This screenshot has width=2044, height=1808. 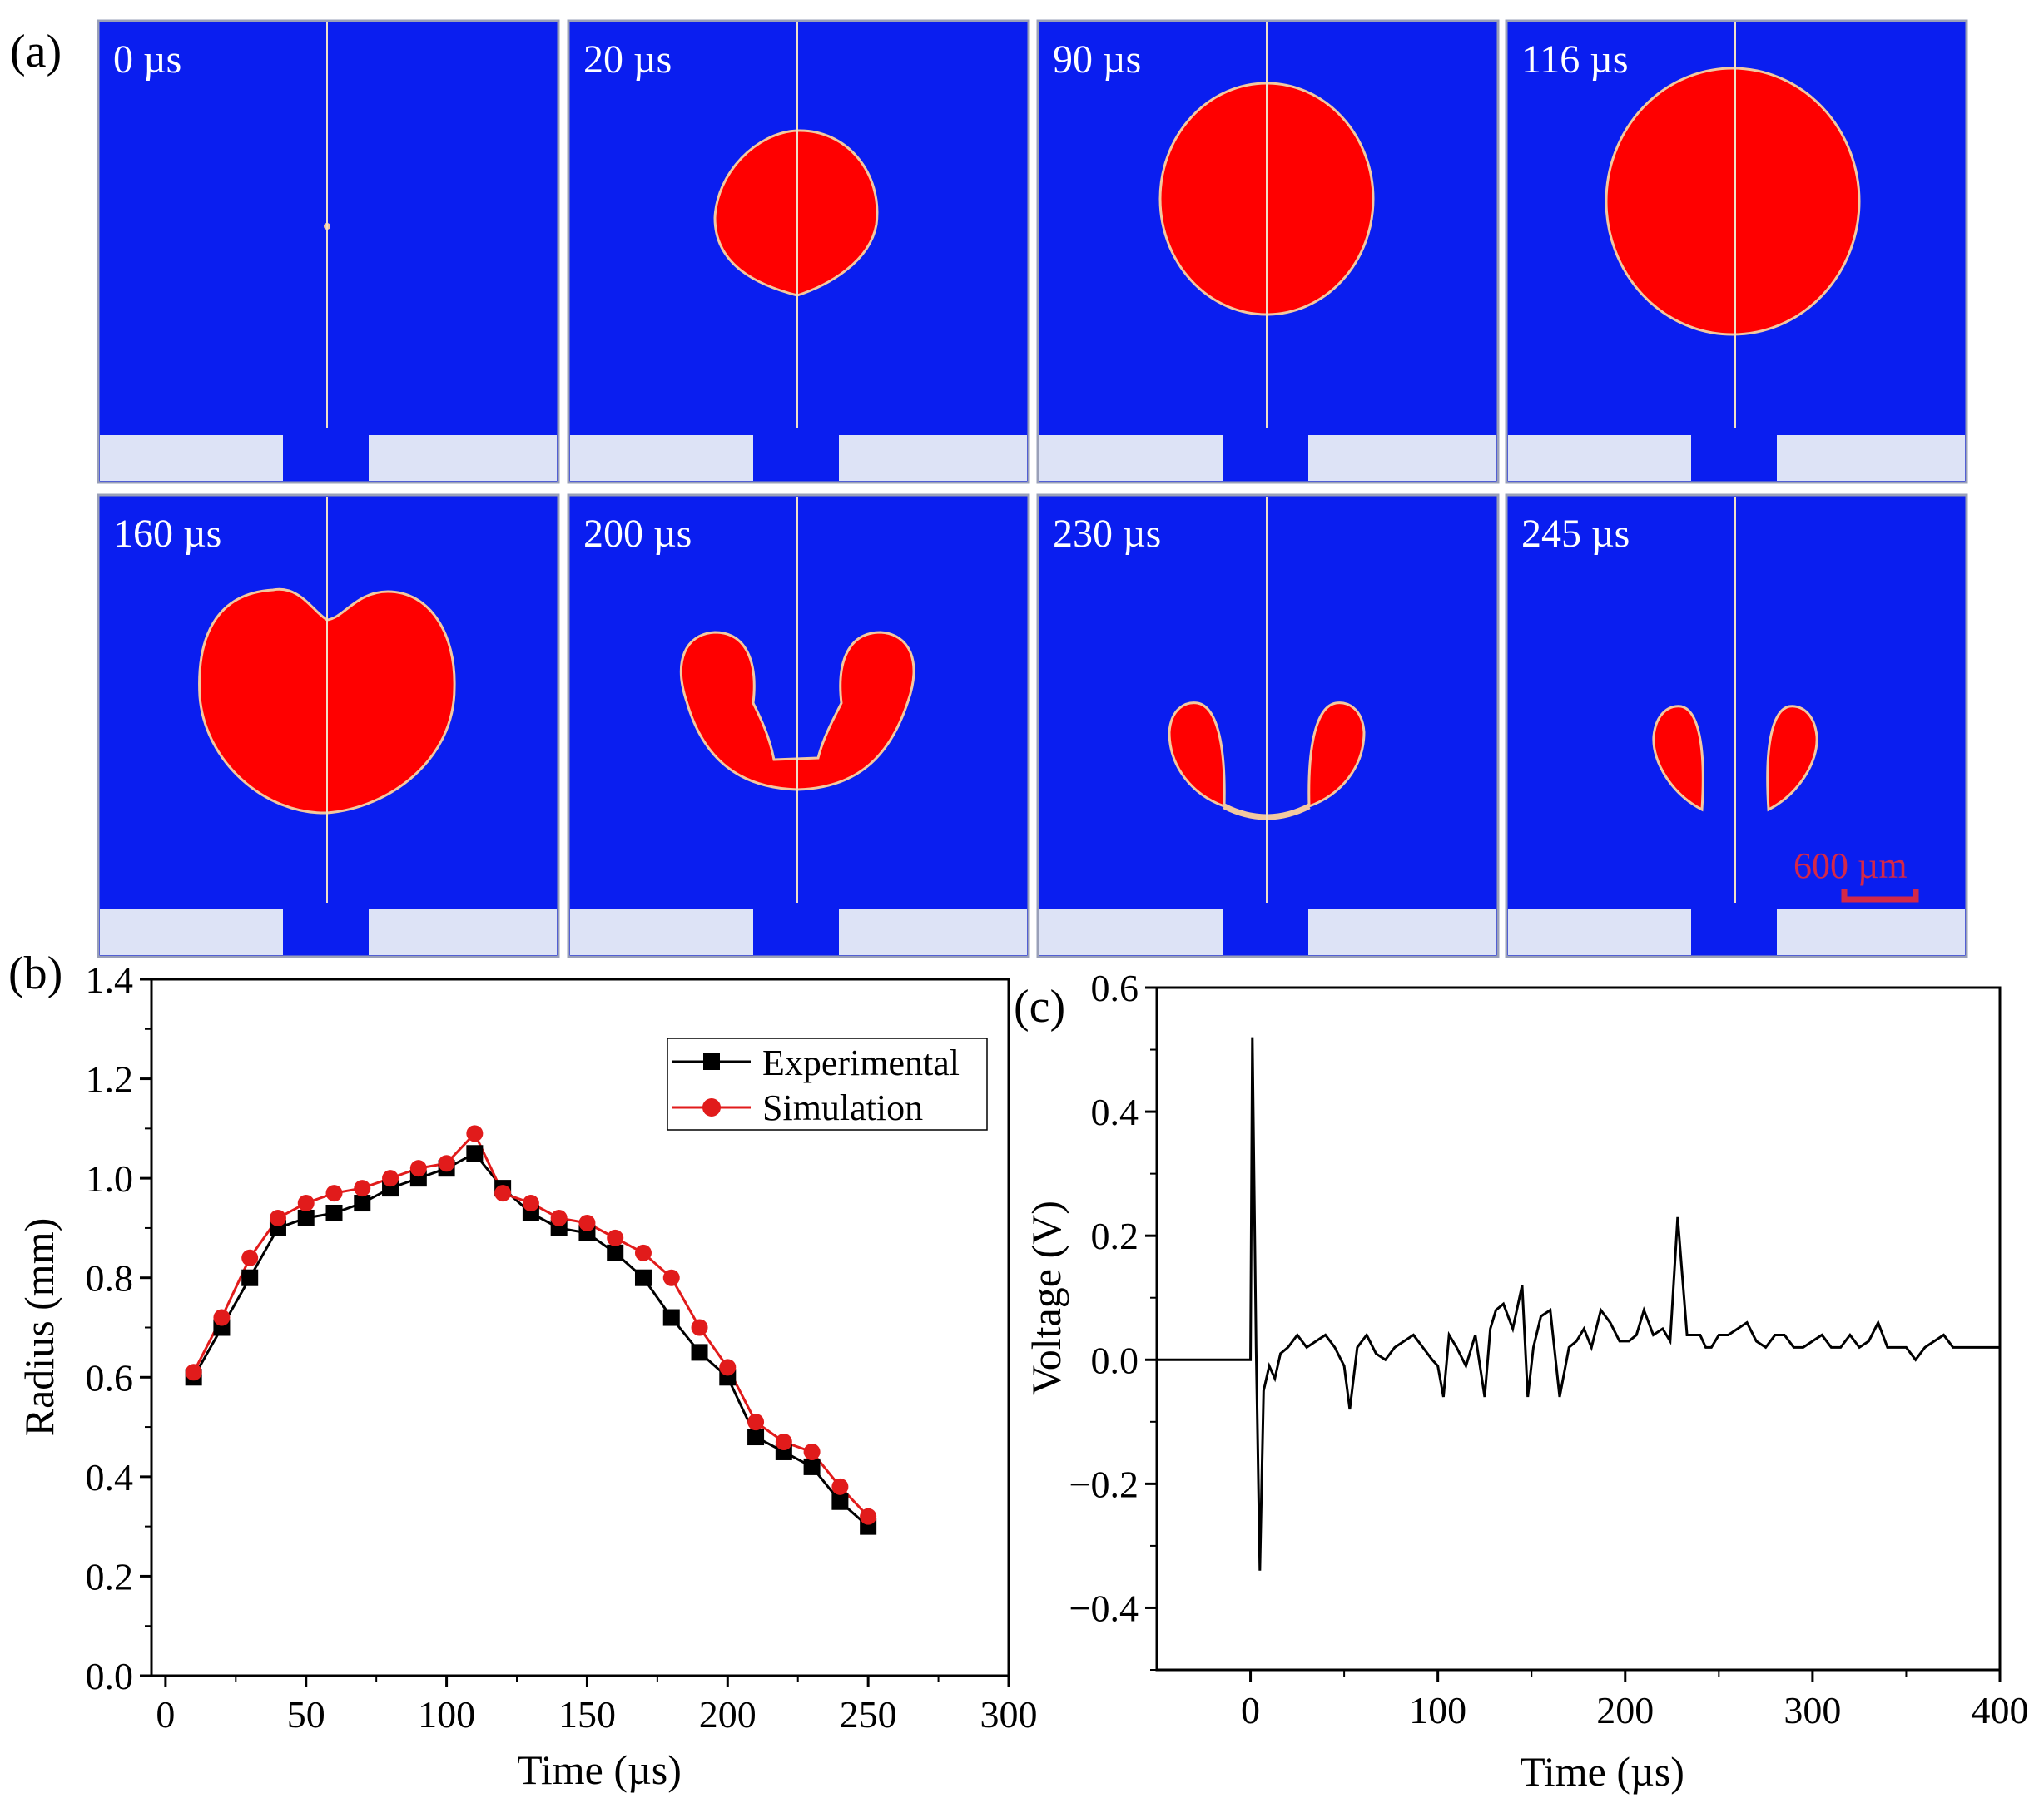 What do you see at coordinates (531, 1324) in the screenshot?
I see `series-line-simulation` at bounding box center [531, 1324].